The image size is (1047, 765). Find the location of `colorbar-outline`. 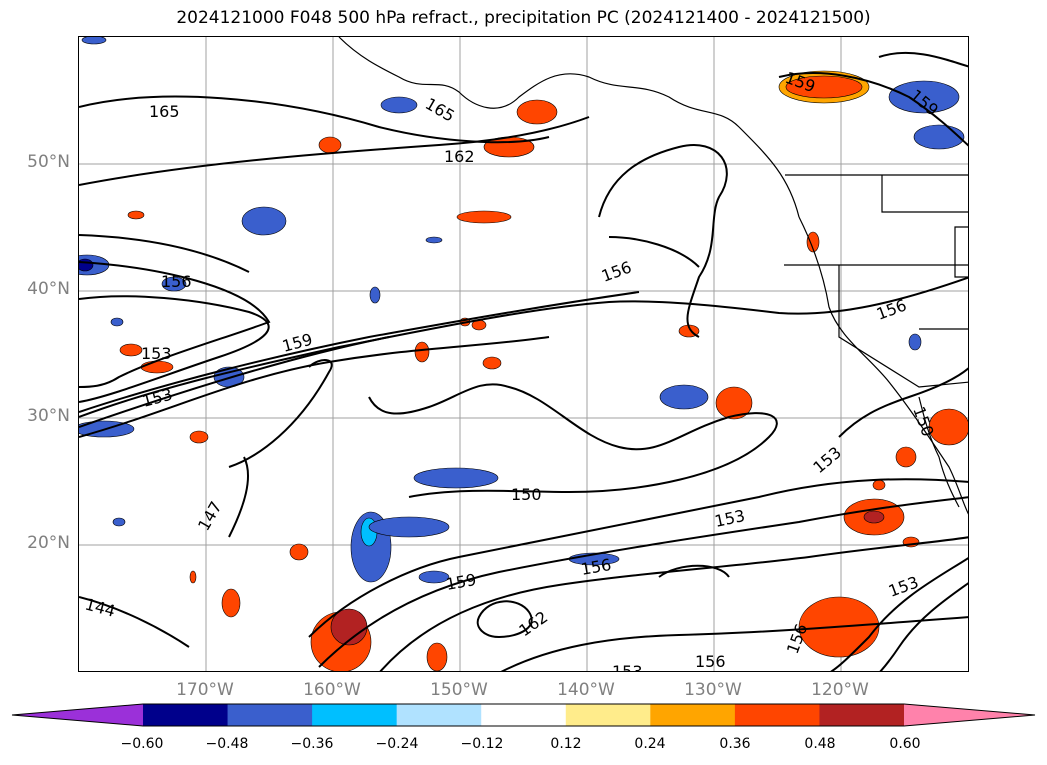

colorbar-outline is located at coordinates (523, 715).